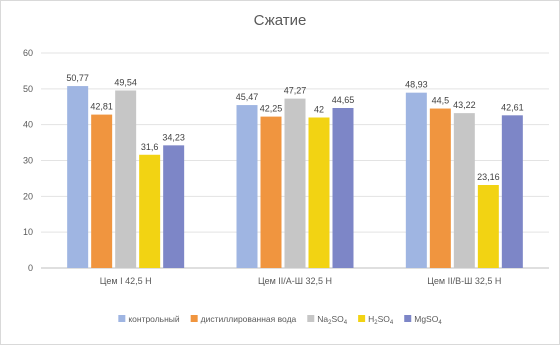 This screenshot has height=345, width=560. I want to click on data-label: 23,16, so click(488, 177).